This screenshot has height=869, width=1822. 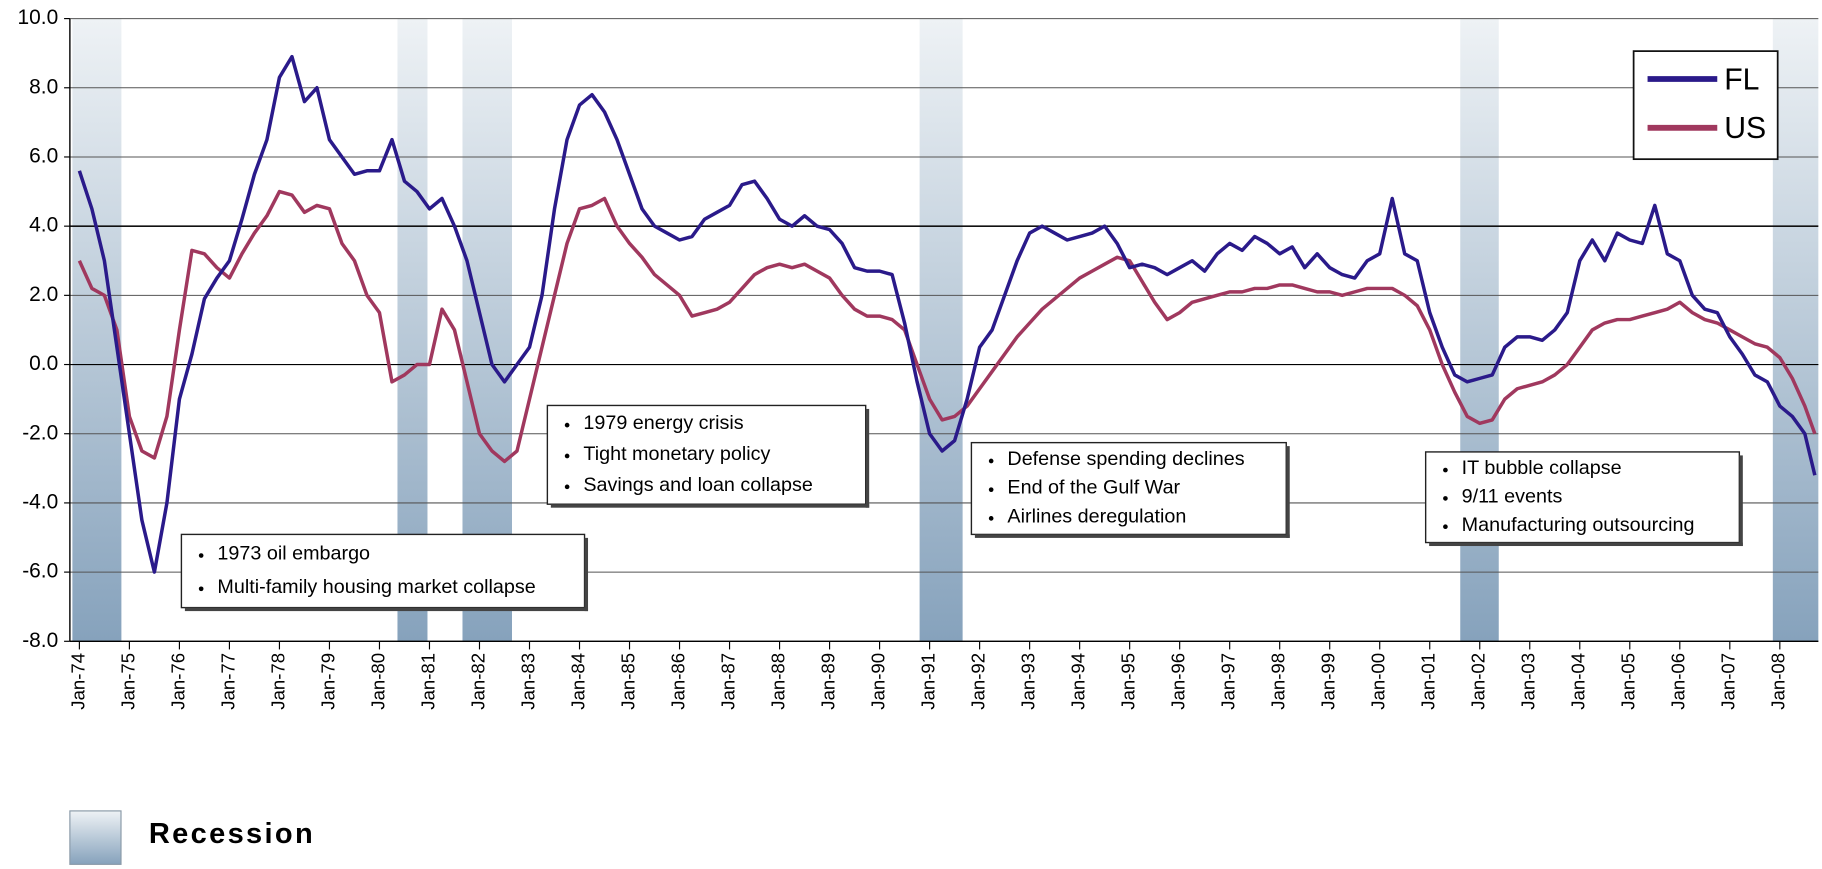 What do you see at coordinates (95, 837) in the screenshot?
I see `recession-legend-swatch` at bounding box center [95, 837].